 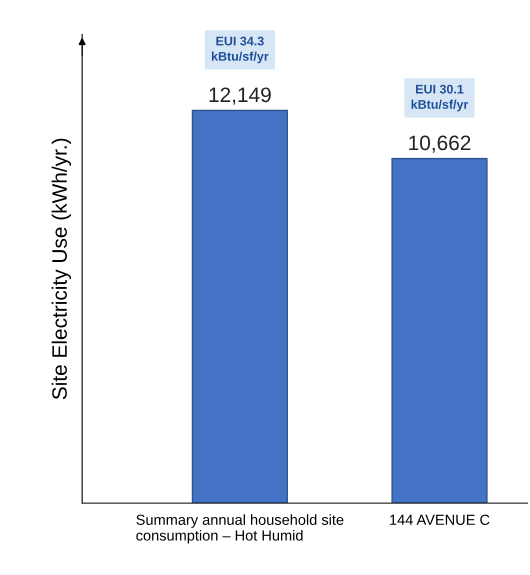 What do you see at coordinates (439, 144) in the screenshot?
I see `data-label: 10,662` at bounding box center [439, 144].